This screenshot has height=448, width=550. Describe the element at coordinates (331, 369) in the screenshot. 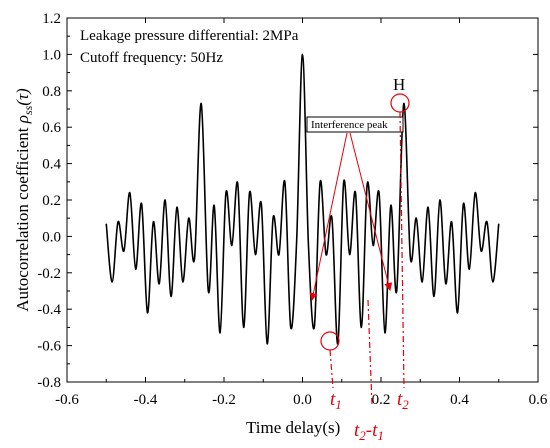

I see `t1-guide-line` at that location.